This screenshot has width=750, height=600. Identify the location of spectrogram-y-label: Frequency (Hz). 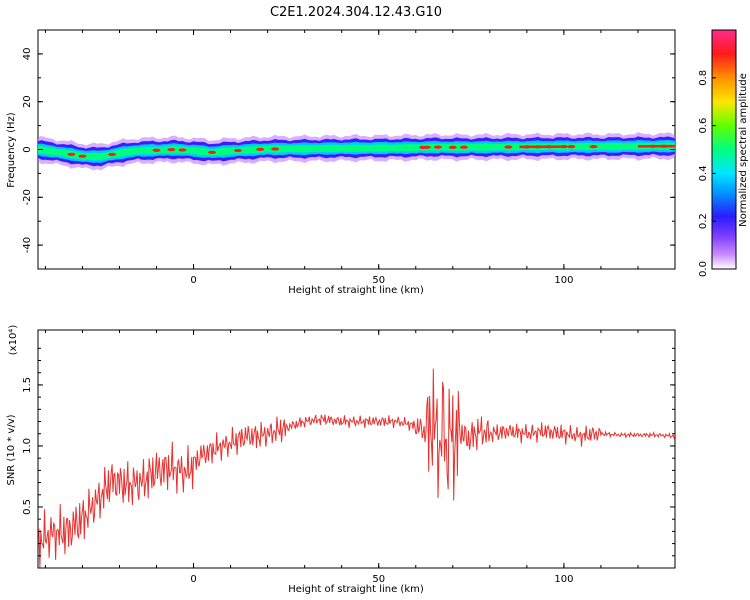
(11, 150).